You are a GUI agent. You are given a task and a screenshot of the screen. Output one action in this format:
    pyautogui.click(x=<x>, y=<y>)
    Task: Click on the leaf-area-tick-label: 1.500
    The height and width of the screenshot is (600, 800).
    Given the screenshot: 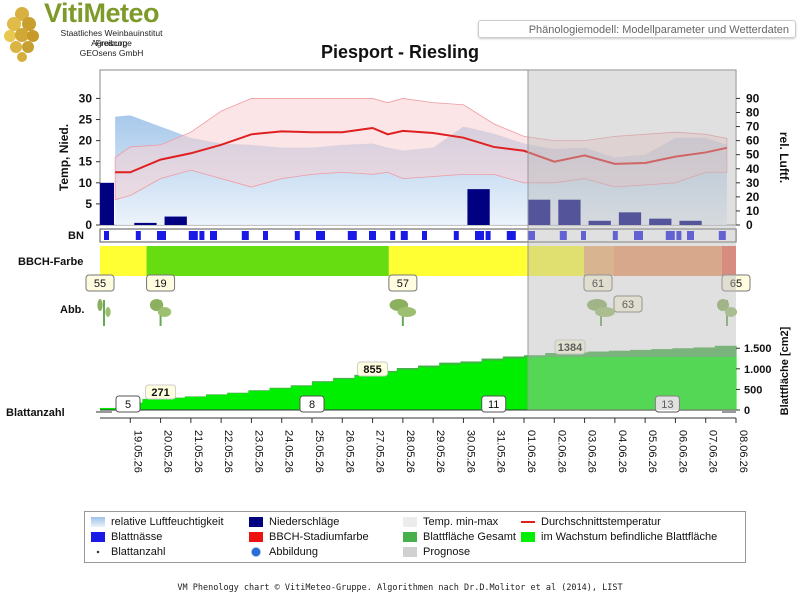 What is the action you would take?
    pyautogui.click(x=758, y=349)
    